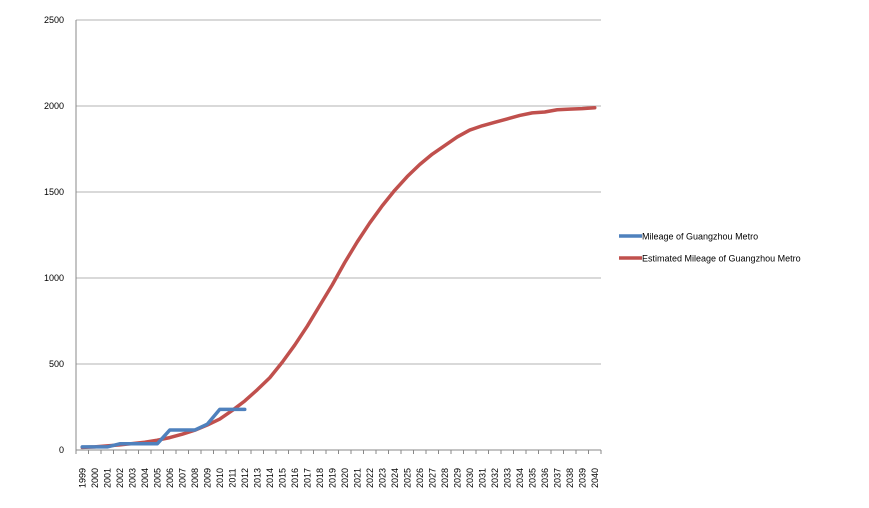 The height and width of the screenshot is (508, 869). Describe the element at coordinates (170, 478) in the screenshot. I see `x-tick-label: 2006` at that location.